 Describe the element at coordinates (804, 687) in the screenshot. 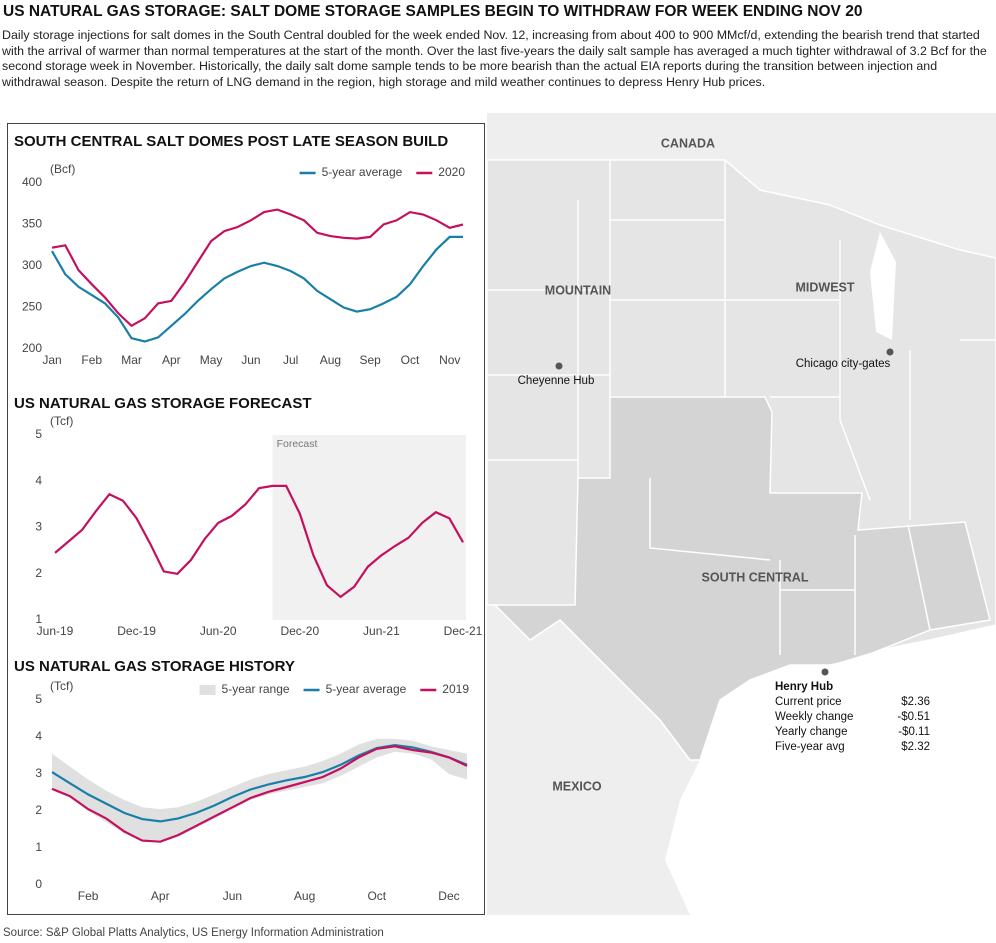

I see `table-title: Henry Hub` at that location.